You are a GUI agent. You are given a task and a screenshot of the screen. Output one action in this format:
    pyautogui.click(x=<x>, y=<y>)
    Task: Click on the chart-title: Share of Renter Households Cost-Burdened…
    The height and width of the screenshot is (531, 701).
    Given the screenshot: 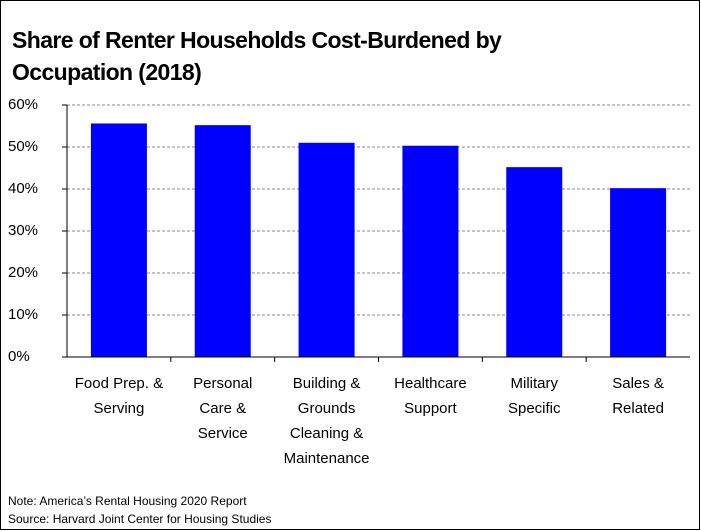 What is the action you would take?
    pyautogui.click(x=257, y=40)
    